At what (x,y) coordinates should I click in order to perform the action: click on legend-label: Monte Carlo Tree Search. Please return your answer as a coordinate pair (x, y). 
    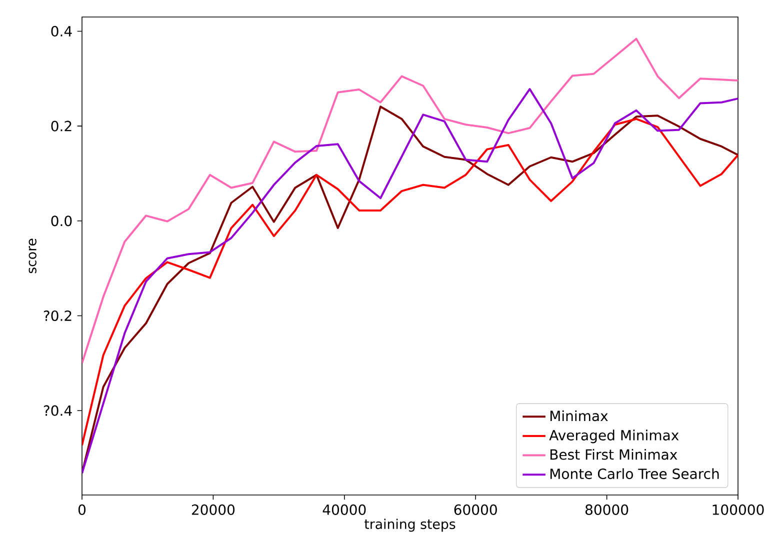
    Looking at the image, I should click on (634, 474).